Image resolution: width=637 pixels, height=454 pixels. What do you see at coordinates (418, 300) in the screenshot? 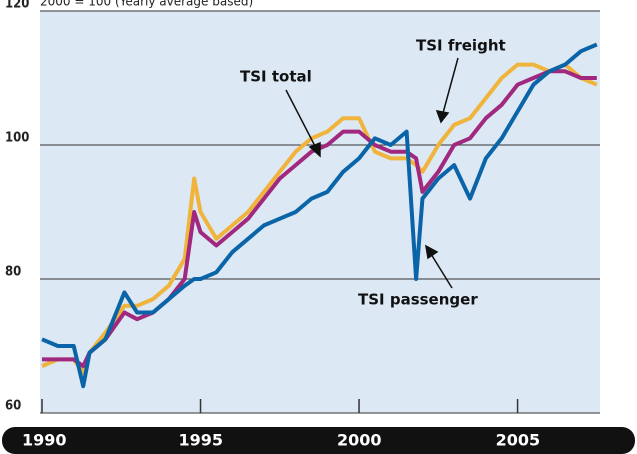
I see `annotation: TSI passenger` at bounding box center [418, 300].